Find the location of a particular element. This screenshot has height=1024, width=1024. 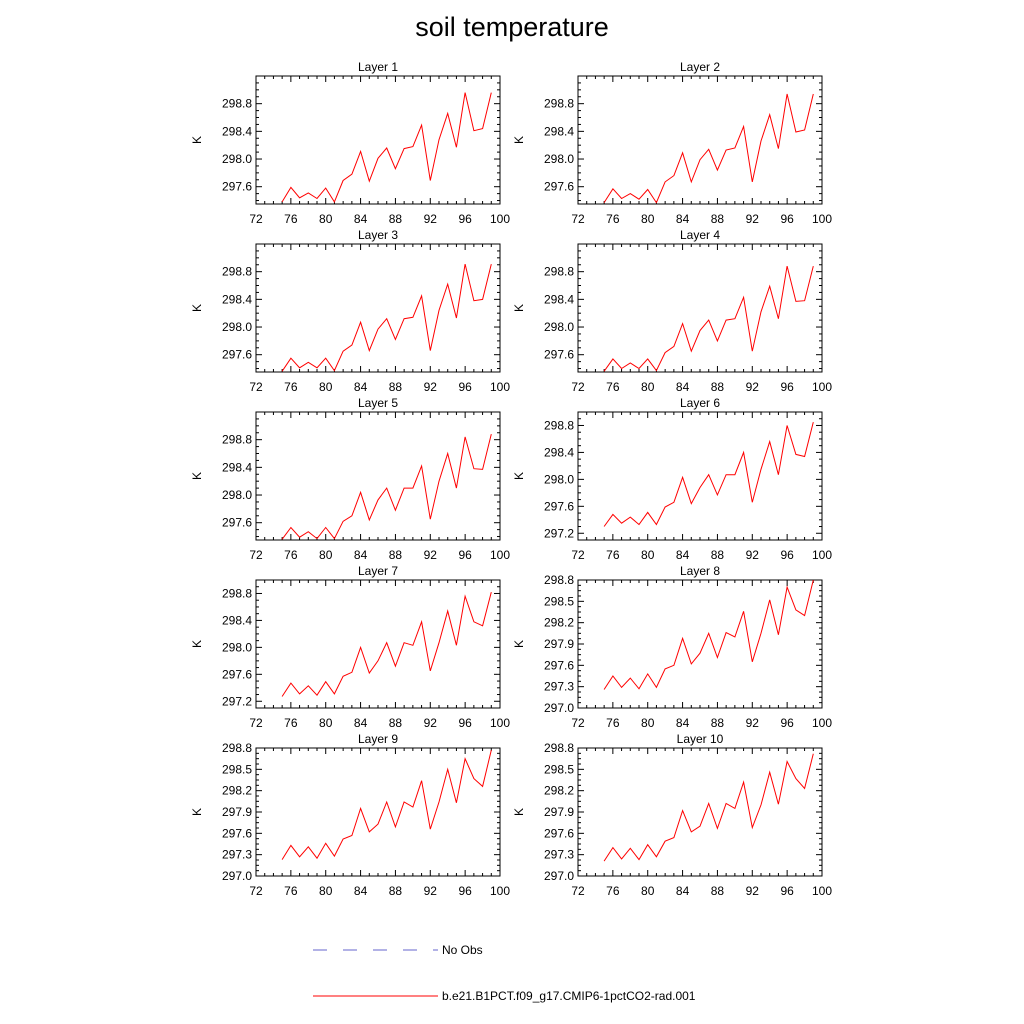

y-tick-label: 297.3 is located at coordinates (237, 855).